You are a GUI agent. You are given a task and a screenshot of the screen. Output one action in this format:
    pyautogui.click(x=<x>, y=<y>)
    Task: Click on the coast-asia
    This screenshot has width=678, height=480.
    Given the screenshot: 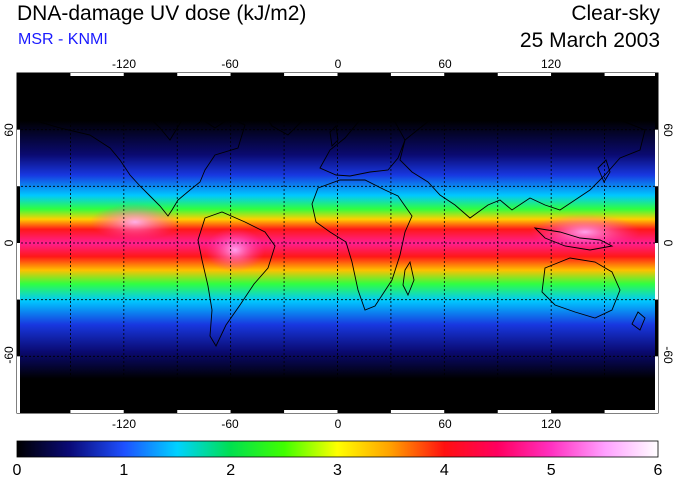 What is the action you would take?
    pyautogui.click(x=522, y=163)
    